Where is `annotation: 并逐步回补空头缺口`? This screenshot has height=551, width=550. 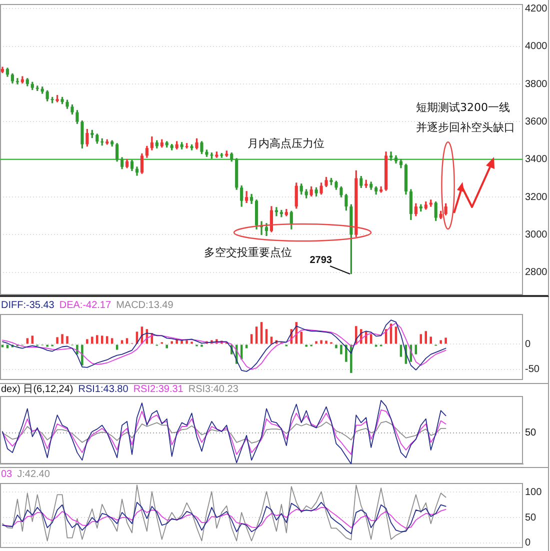
annotation: 并逐步回补空头缺口 is located at coordinates (465, 127).